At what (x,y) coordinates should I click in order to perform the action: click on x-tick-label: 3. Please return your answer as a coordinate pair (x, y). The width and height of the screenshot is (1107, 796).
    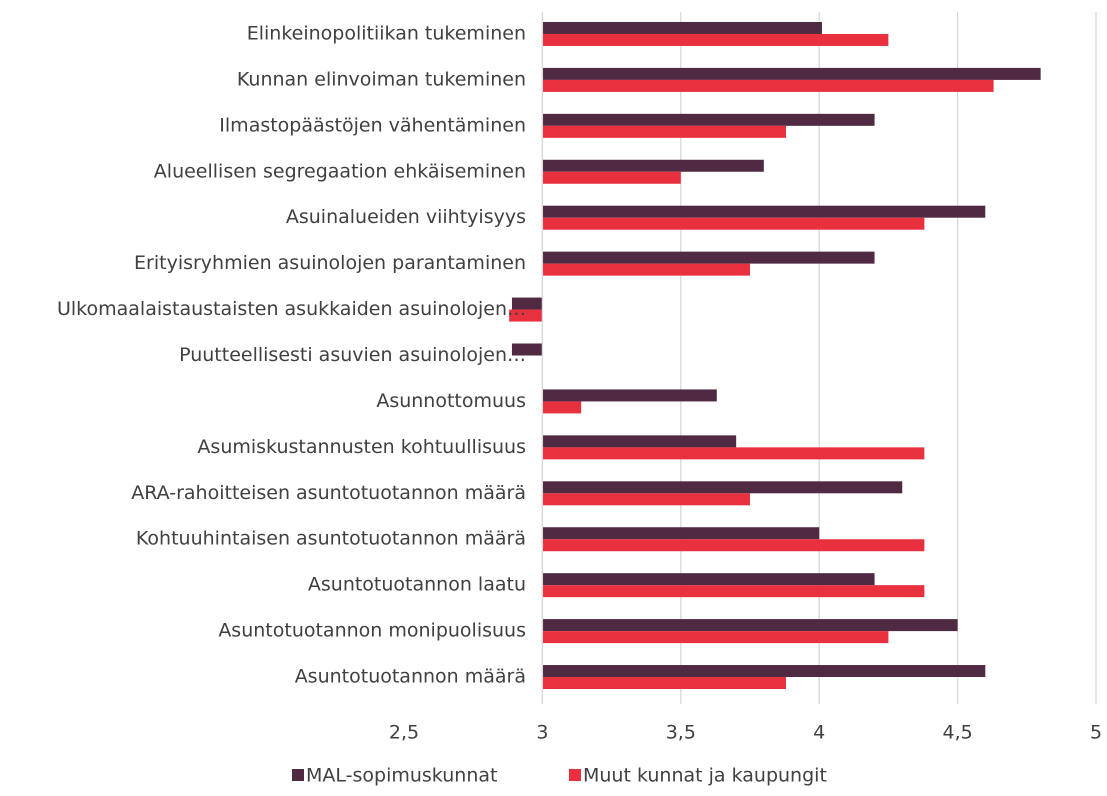
    Looking at the image, I should click on (542, 733).